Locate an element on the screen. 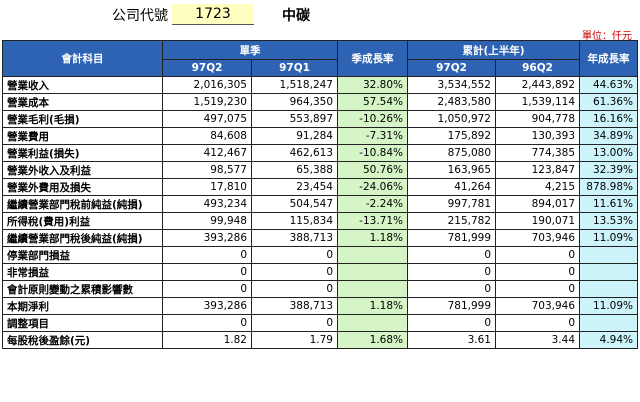  cell-q-prev: 115,834 is located at coordinates (294, 221).